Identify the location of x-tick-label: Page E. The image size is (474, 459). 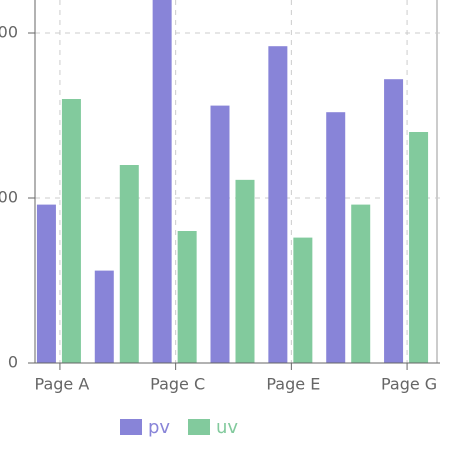
(293, 384).